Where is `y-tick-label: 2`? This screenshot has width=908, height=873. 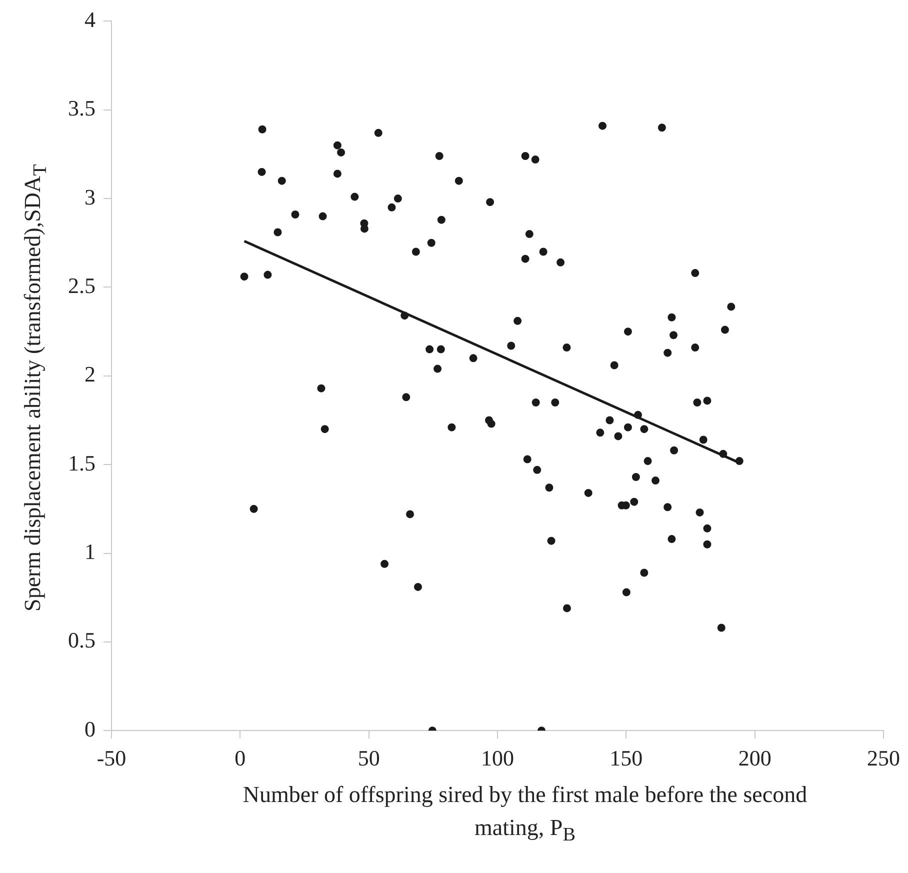
y-tick-label: 2 is located at coordinates (90, 374).